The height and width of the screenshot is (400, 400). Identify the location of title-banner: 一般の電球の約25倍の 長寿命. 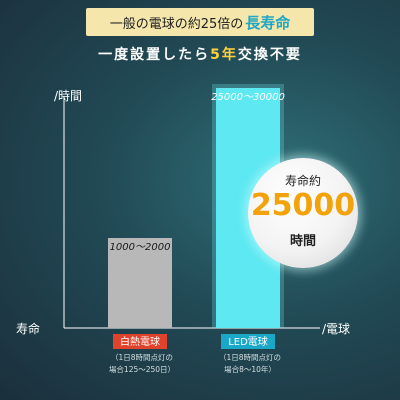
(200, 22).